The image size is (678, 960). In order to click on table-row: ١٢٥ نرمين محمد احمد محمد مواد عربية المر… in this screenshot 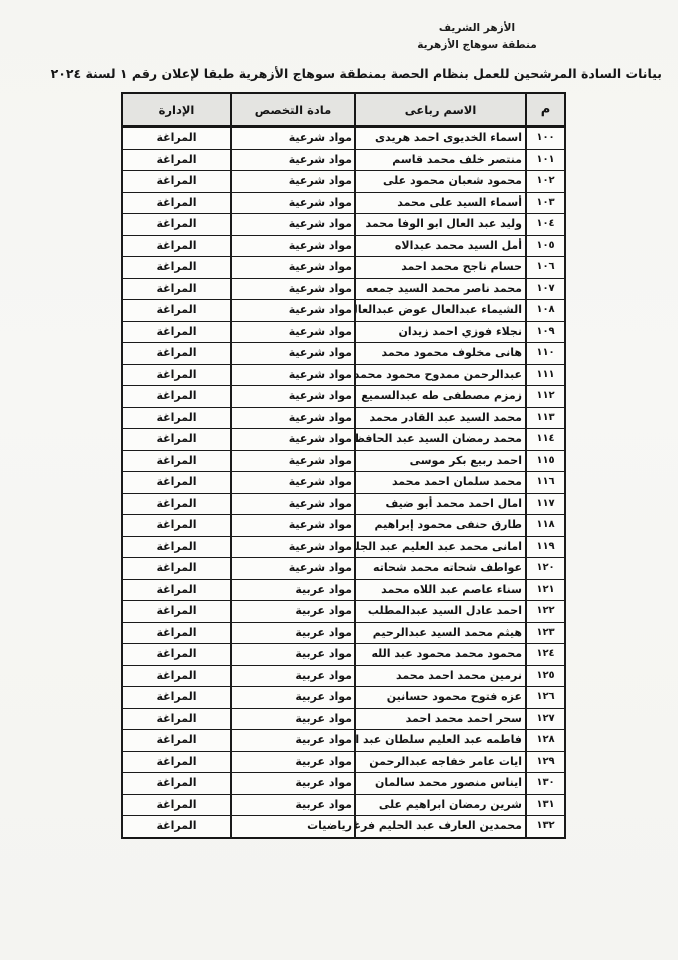, I will do `click(343, 675)`.